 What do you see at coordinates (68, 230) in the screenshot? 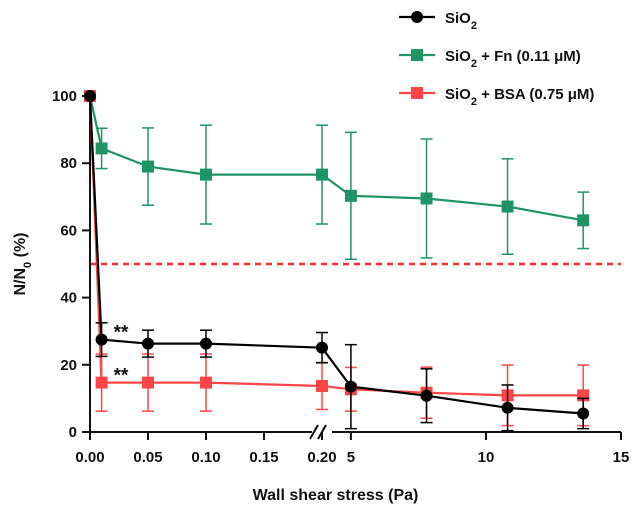
I see `y-tick-label: 60` at bounding box center [68, 230].